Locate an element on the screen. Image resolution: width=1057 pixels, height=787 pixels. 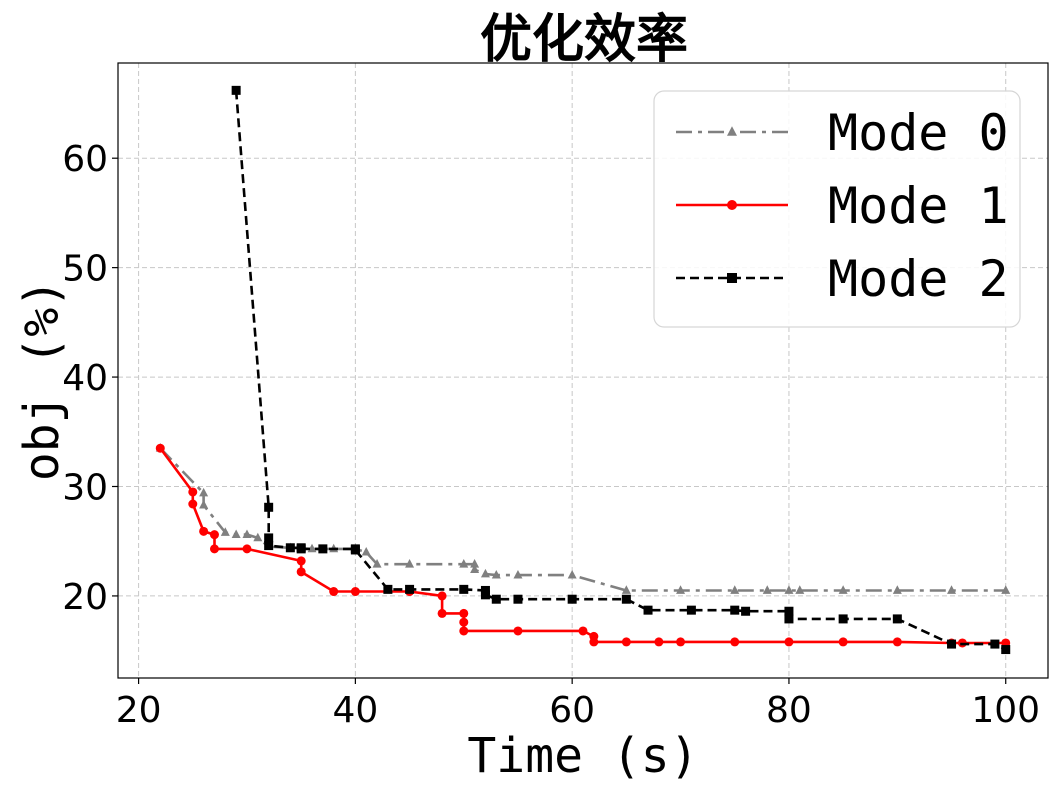
legend-label: Mode 0 is located at coordinates (918, 133).